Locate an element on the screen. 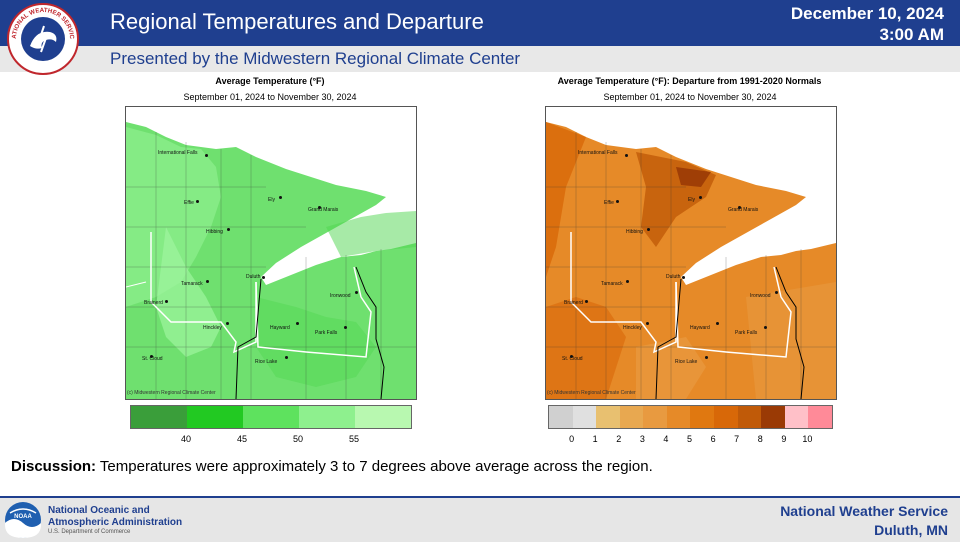 The width and height of the screenshot is (960, 542). left-map-state-line is located at coordinates (248, 338).